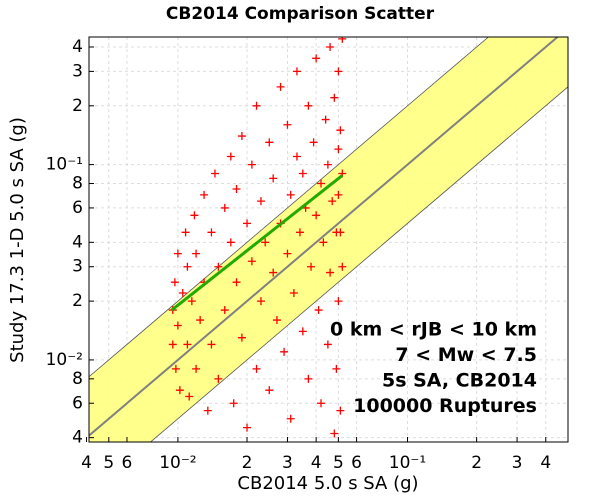 This screenshot has width=600, height=500. Describe the element at coordinates (64, 165) in the screenshot. I see `y-tick-label: 10⁻¹` at that location.